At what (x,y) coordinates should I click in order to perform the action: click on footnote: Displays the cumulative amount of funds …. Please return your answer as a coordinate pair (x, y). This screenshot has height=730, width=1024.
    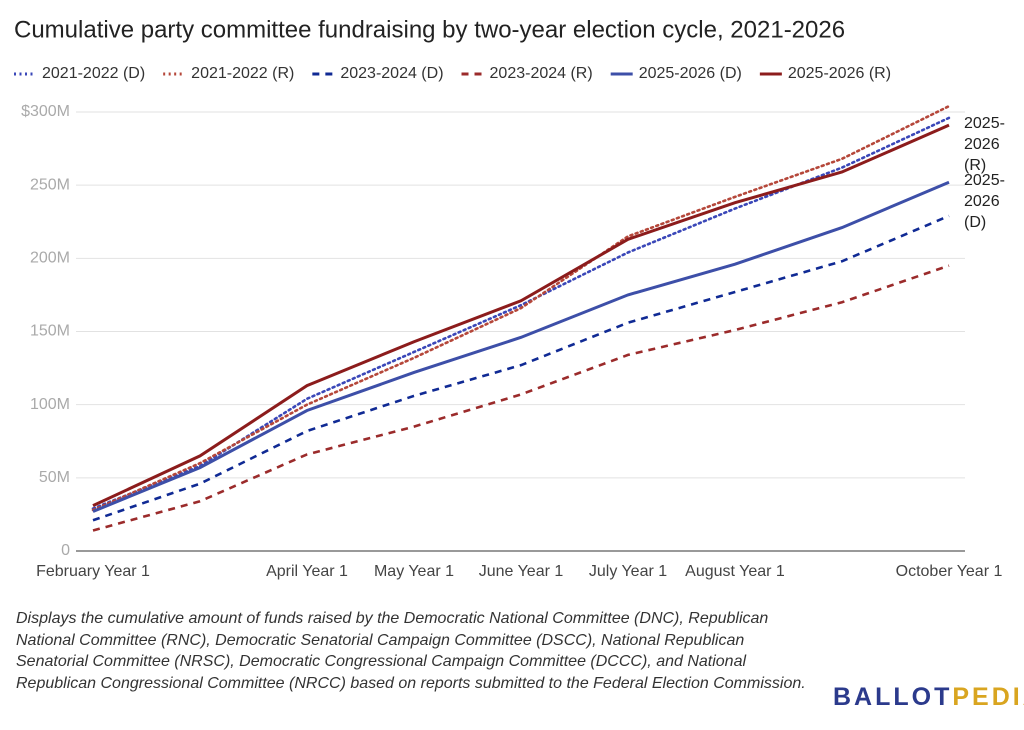
    Looking at the image, I should click on (411, 651).